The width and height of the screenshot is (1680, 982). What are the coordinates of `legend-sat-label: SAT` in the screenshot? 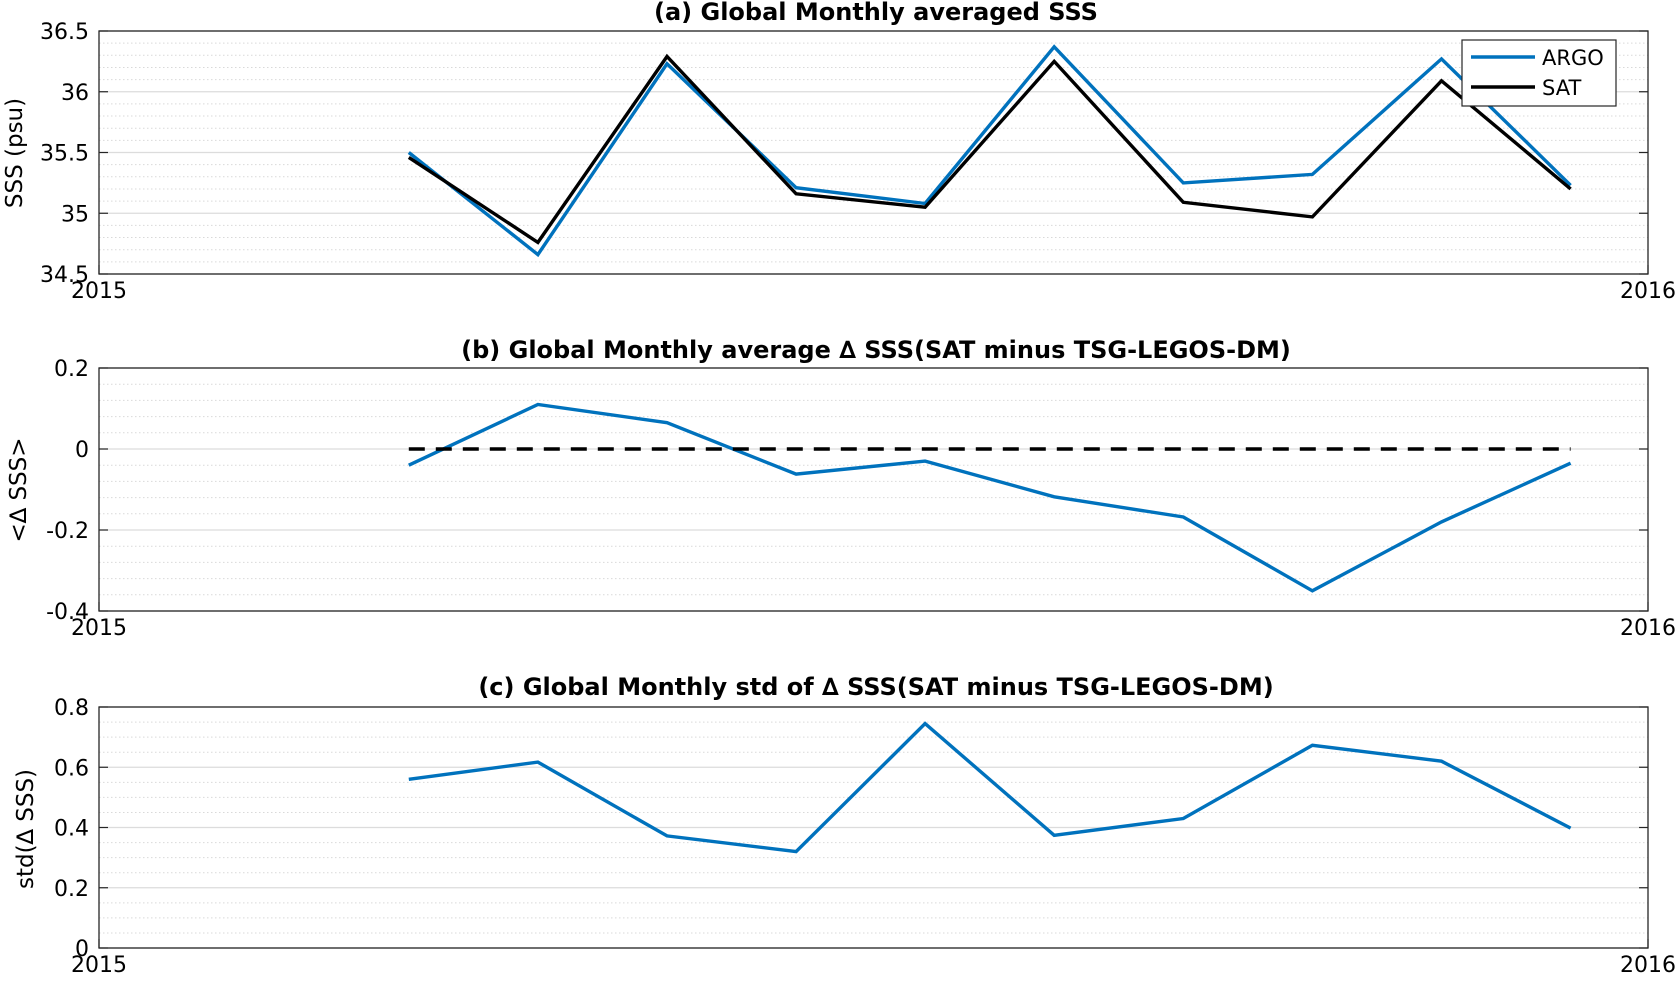 It's located at (1561, 88).